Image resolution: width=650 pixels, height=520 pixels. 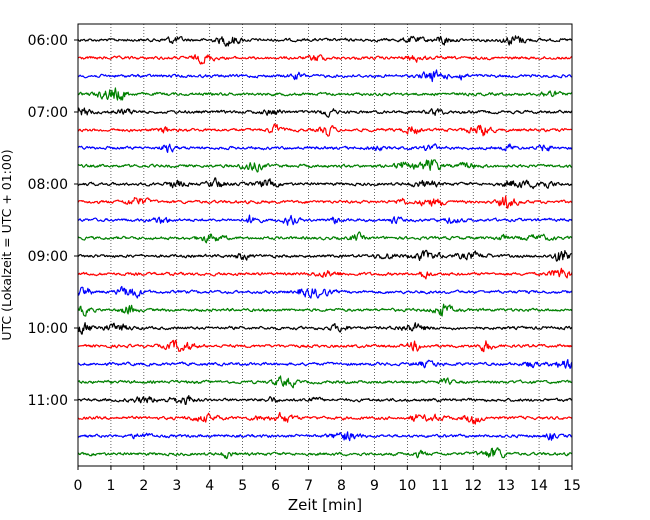 I want to click on trace-11:15, so click(x=325, y=418).